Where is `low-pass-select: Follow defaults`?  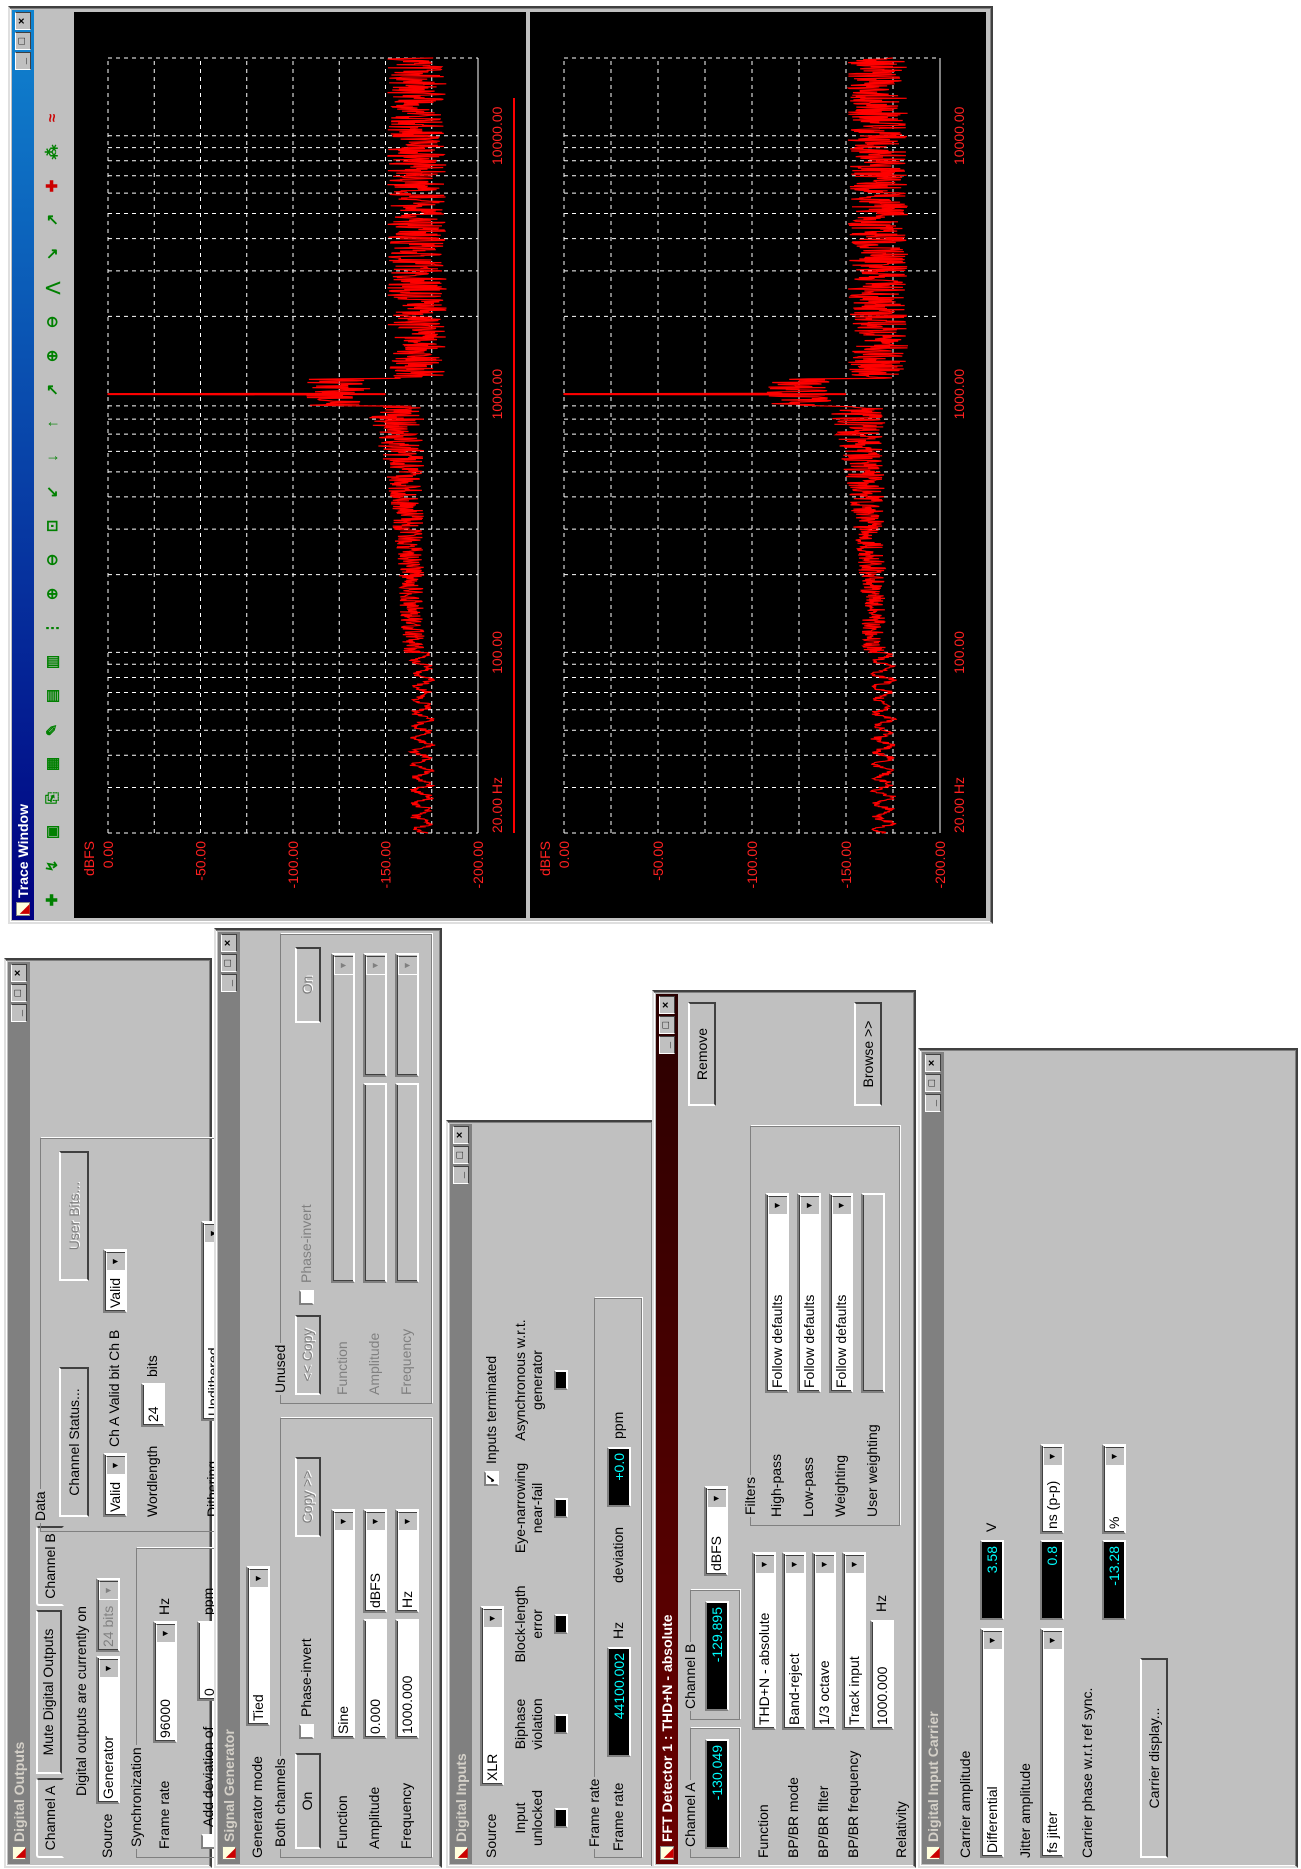
low-pass-select: Follow defaults is located at coordinates (809, 1293).